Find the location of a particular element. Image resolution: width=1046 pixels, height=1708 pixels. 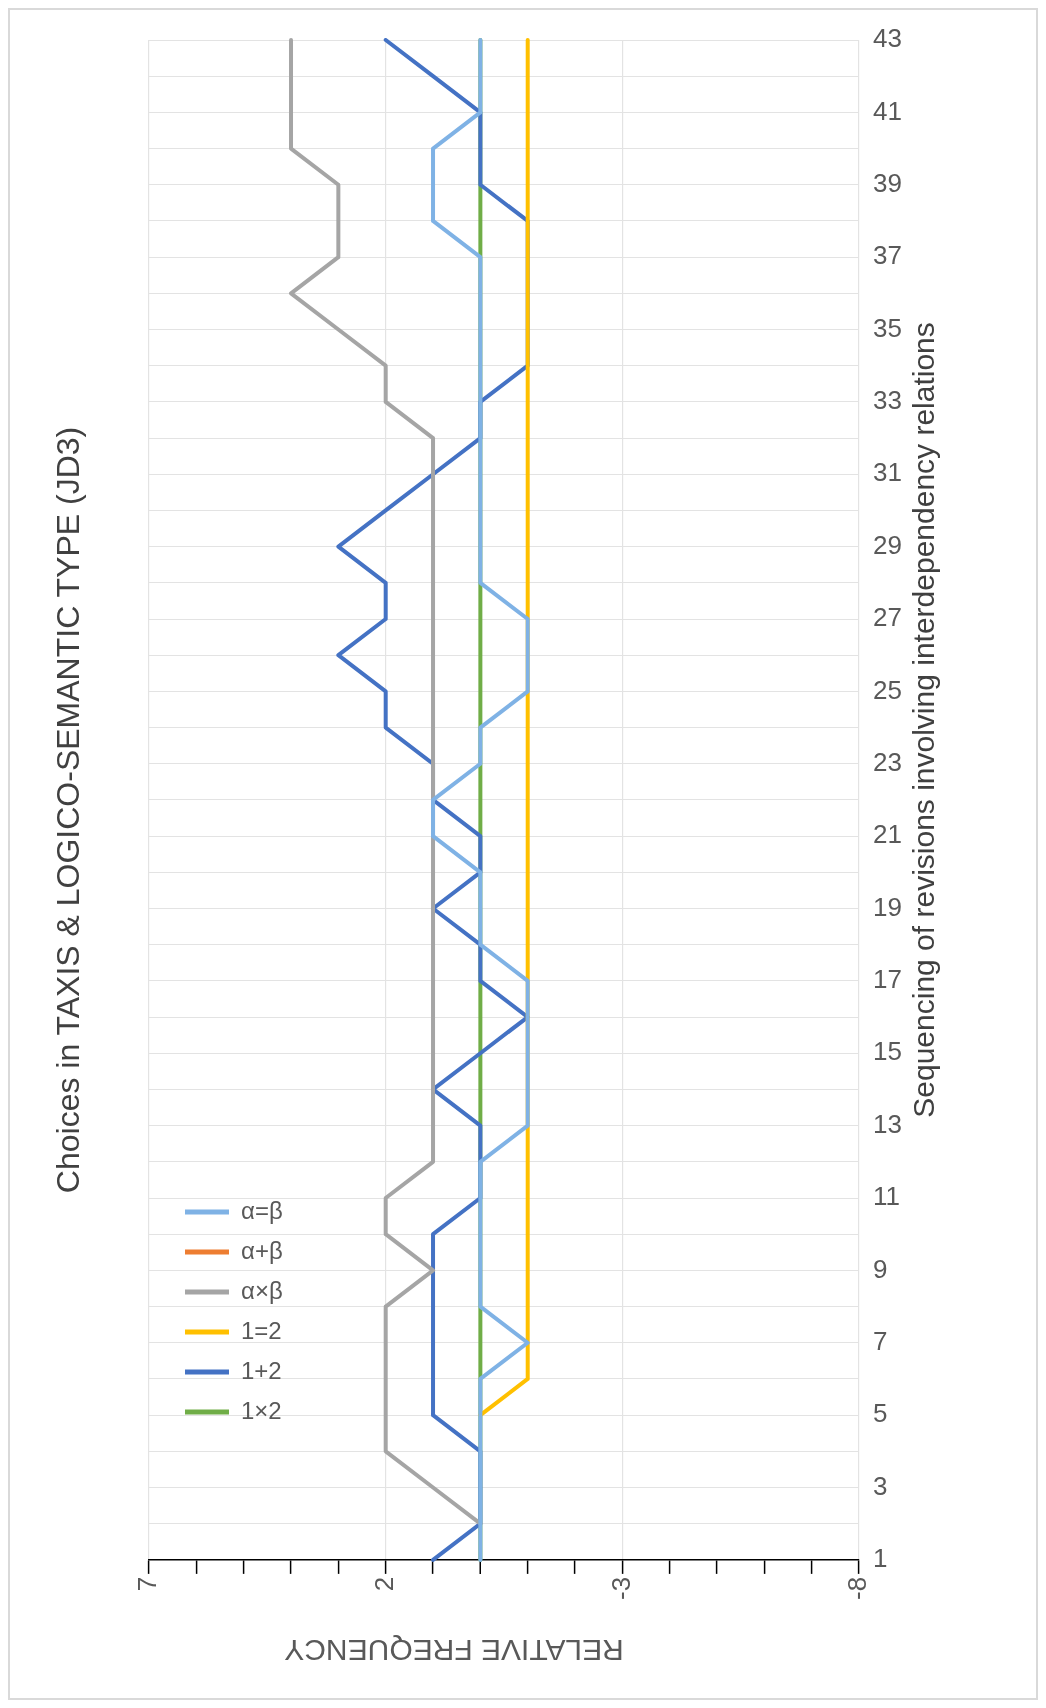

y-tick-label: 25 is located at coordinates (887, 689).